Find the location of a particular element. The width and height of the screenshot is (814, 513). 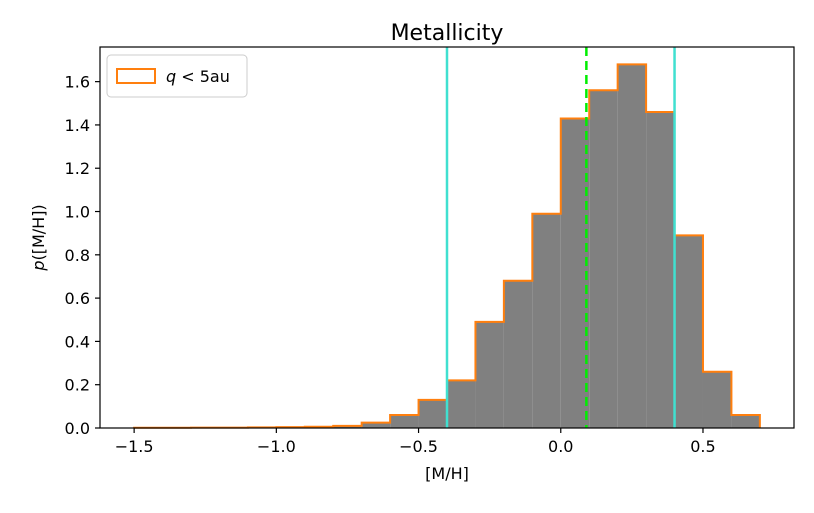

y-tick-label: 0.0 is located at coordinates (77, 428).